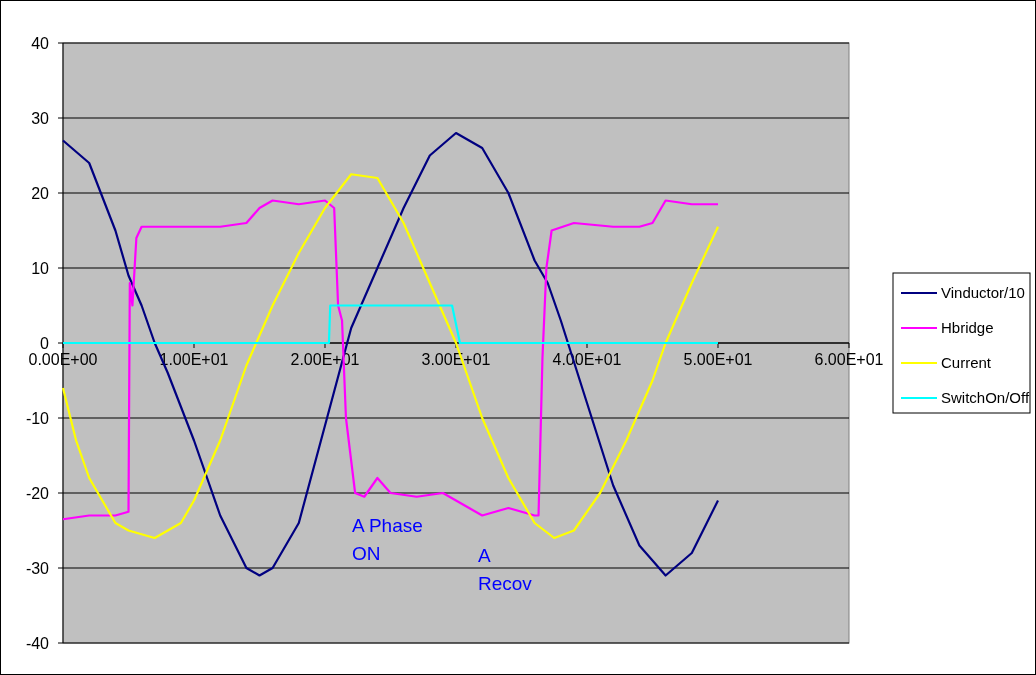 Image resolution: width=1036 pixels, height=675 pixels. What do you see at coordinates (40, 43) in the screenshot?
I see `y-tick-label: 40` at bounding box center [40, 43].